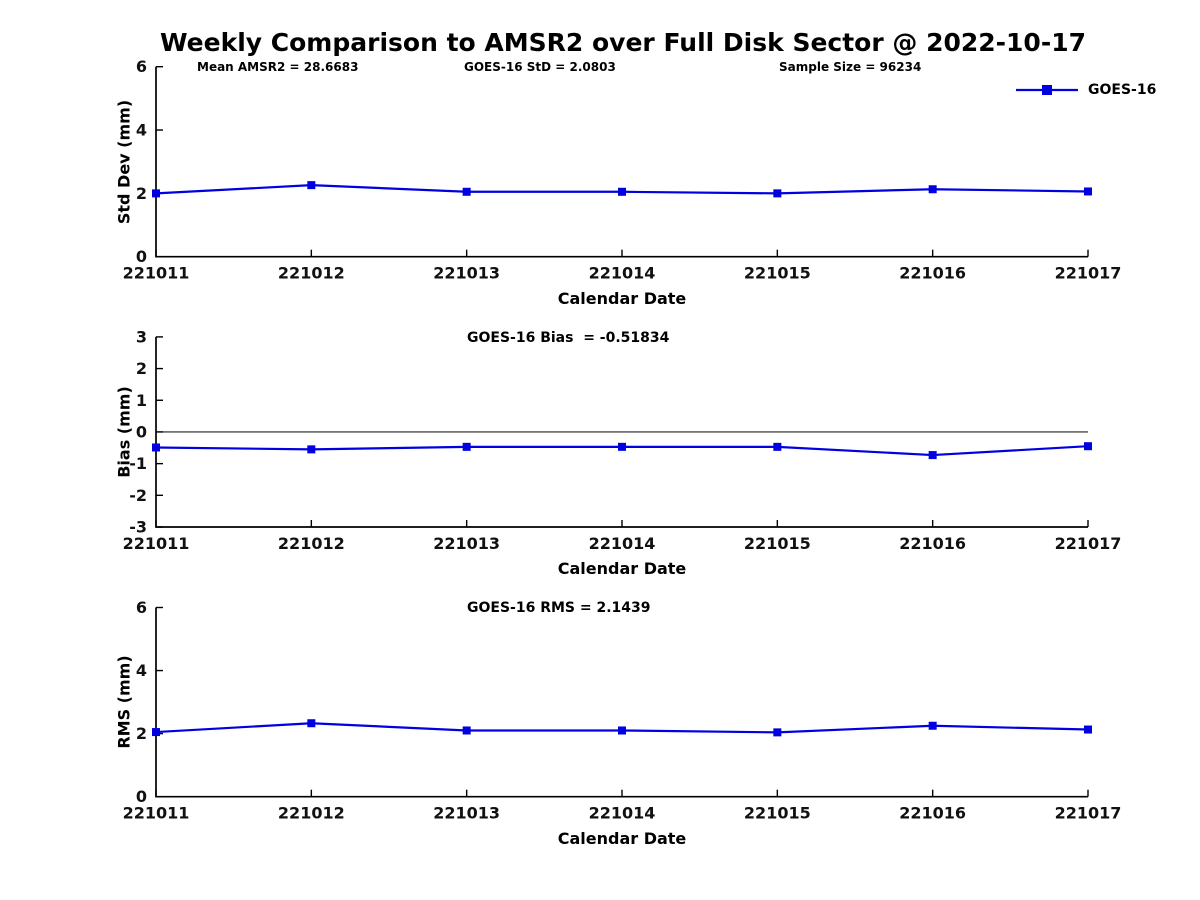 This screenshot has width=1200, height=900. I want to click on stat-sample-size: Sample Size = 96234, so click(850, 67).